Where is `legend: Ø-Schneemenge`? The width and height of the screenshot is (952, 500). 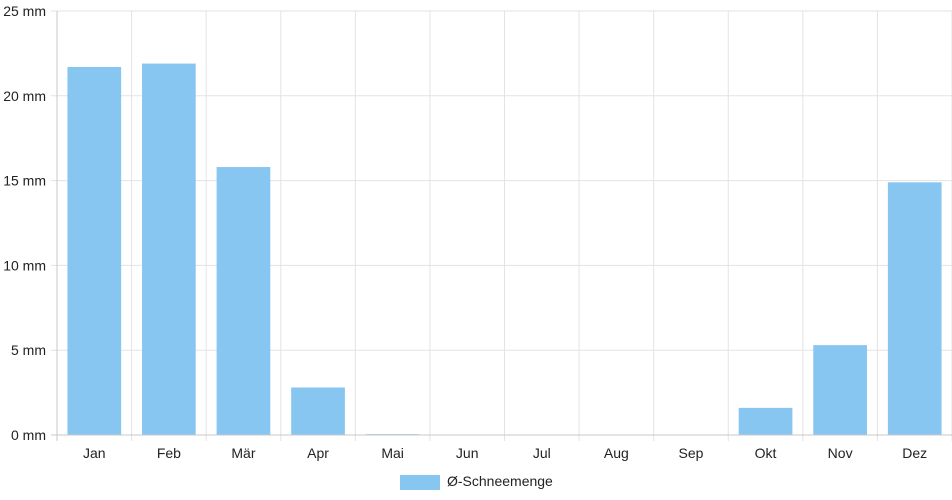
legend: Ø-Schneemenge is located at coordinates (476, 481).